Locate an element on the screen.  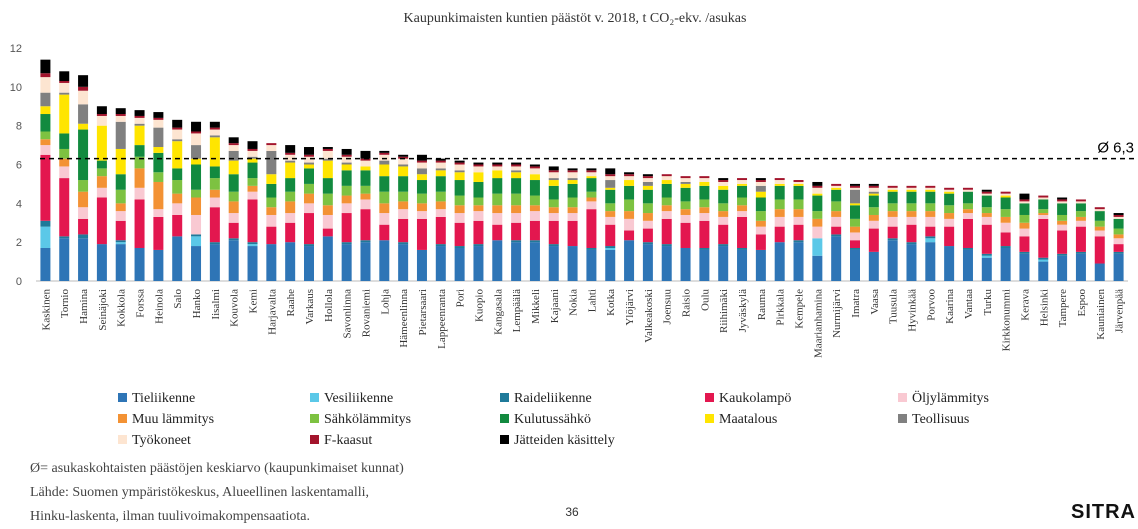
x-tick-label: Kauniainen is located at coordinates (1101, 314).